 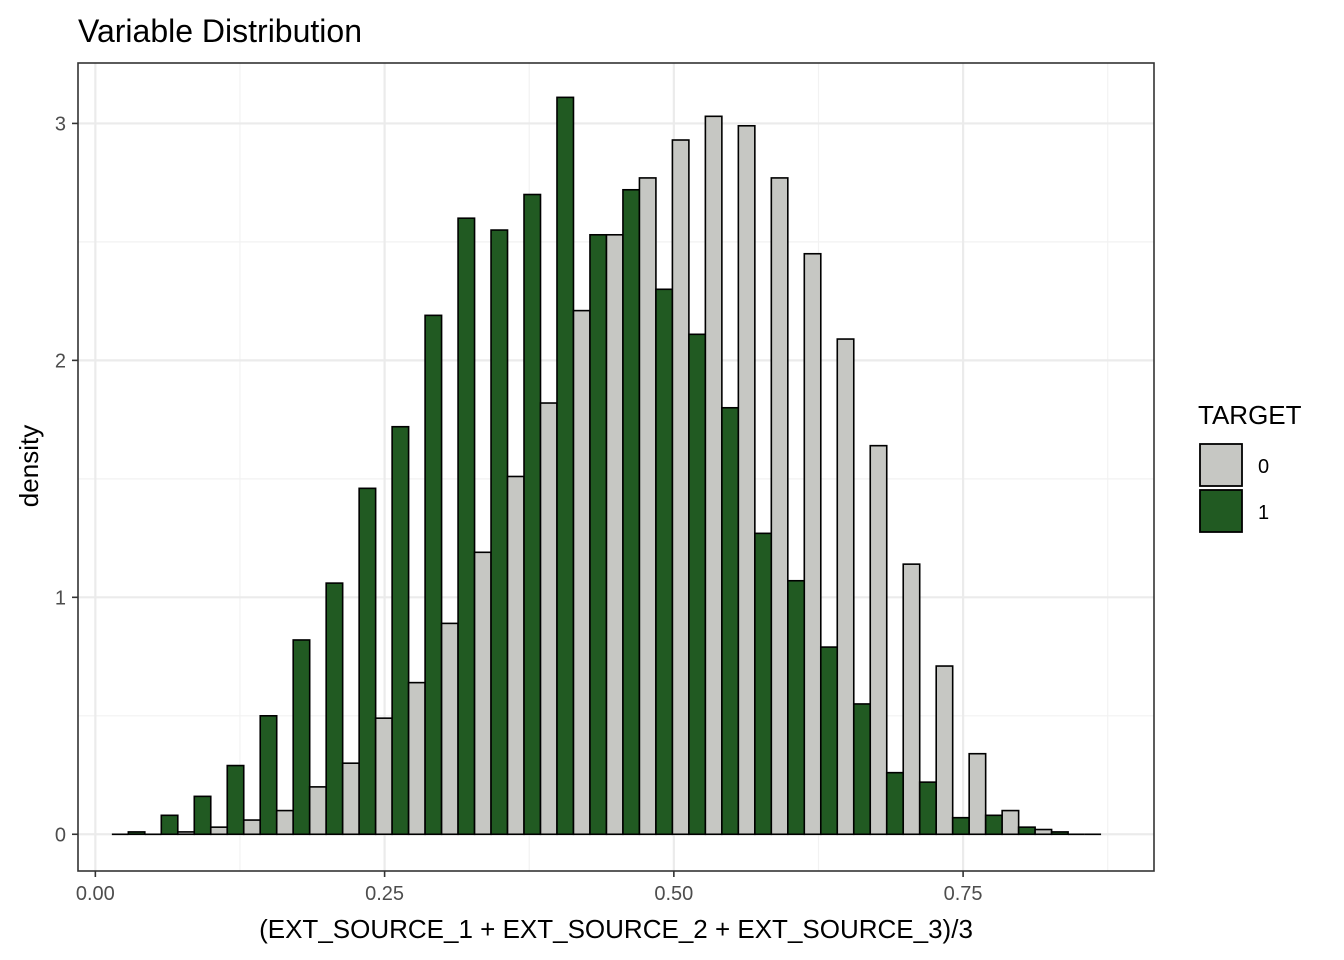 What do you see at coordinates (60, 124) in the screenshot?
I see `y-tick-label: 3` at bounding box center [60, 124].